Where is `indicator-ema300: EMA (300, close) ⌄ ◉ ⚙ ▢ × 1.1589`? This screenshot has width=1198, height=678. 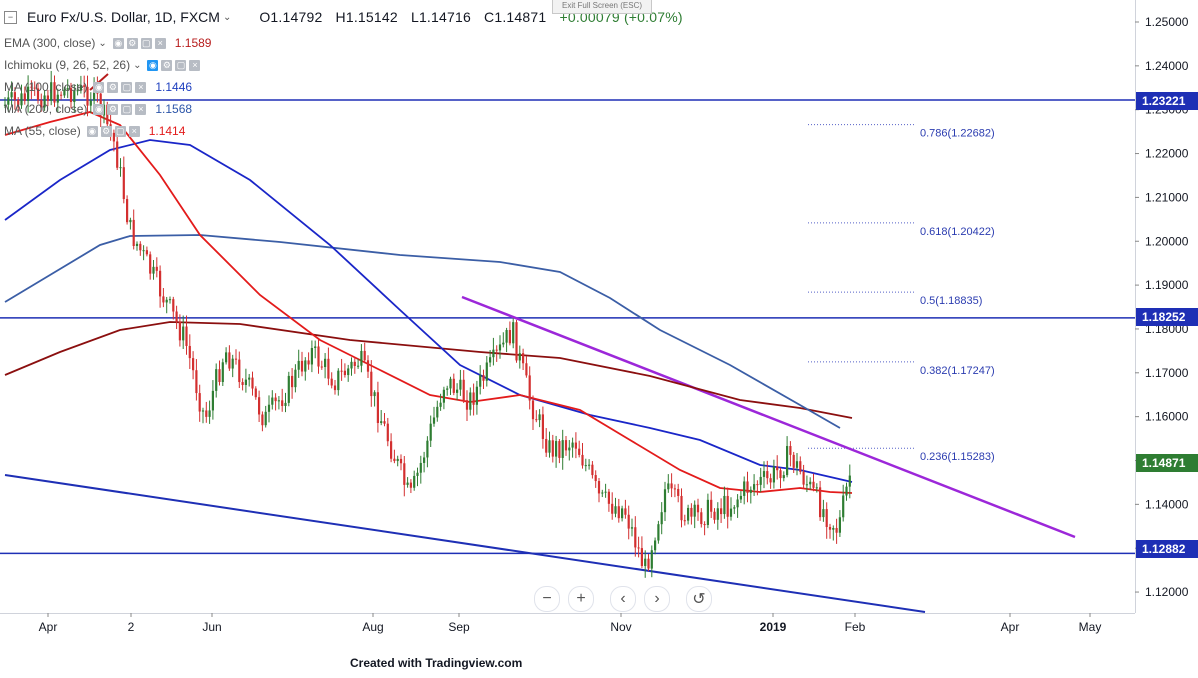
indicator-ema300: EMA (300, close) ⌄ ◉ ⚙ ▢ × 1.1589 is located at coordinates (107, 43).